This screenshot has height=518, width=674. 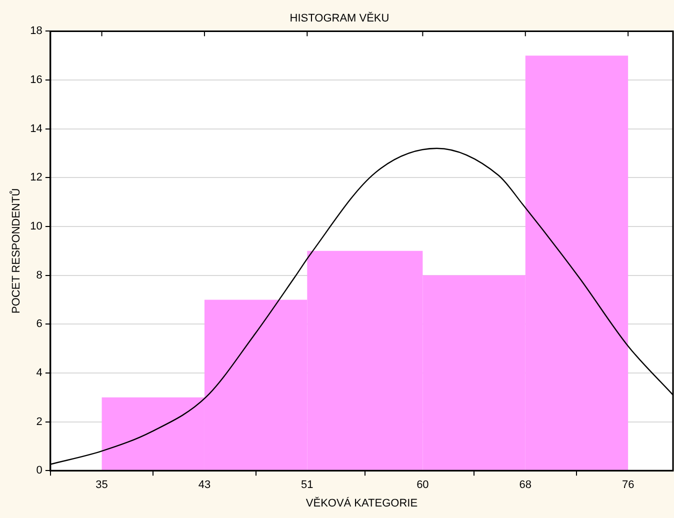 I want to click on y-tick-label: 10, so click(x=36, y=226).